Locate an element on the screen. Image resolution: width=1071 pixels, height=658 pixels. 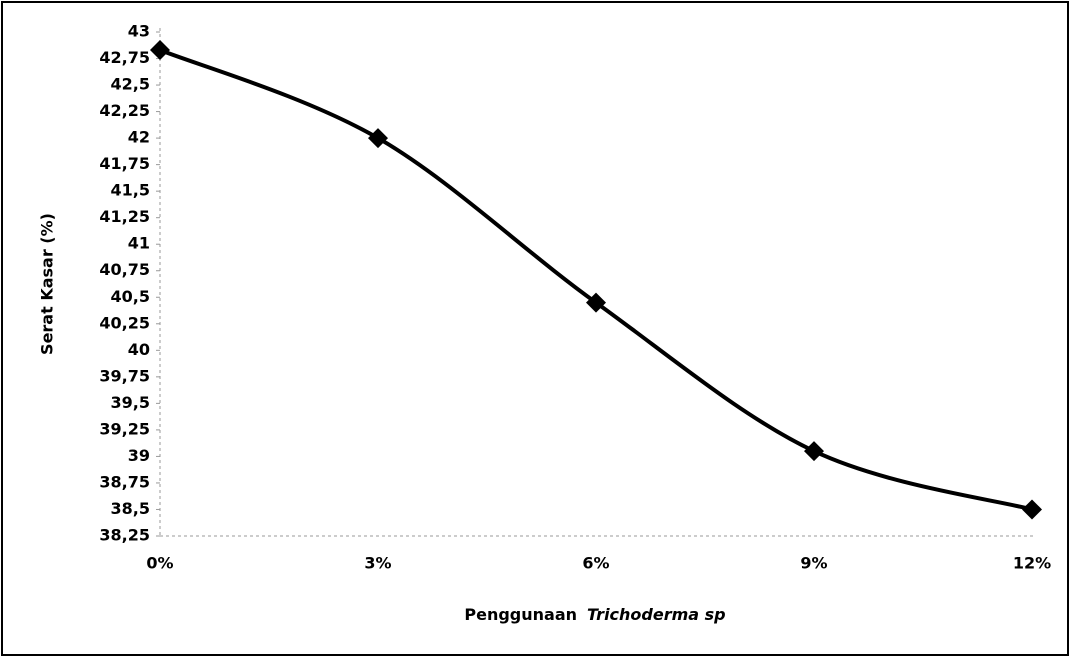
y-tick-label: 40 is located at coordinates (139, 349).